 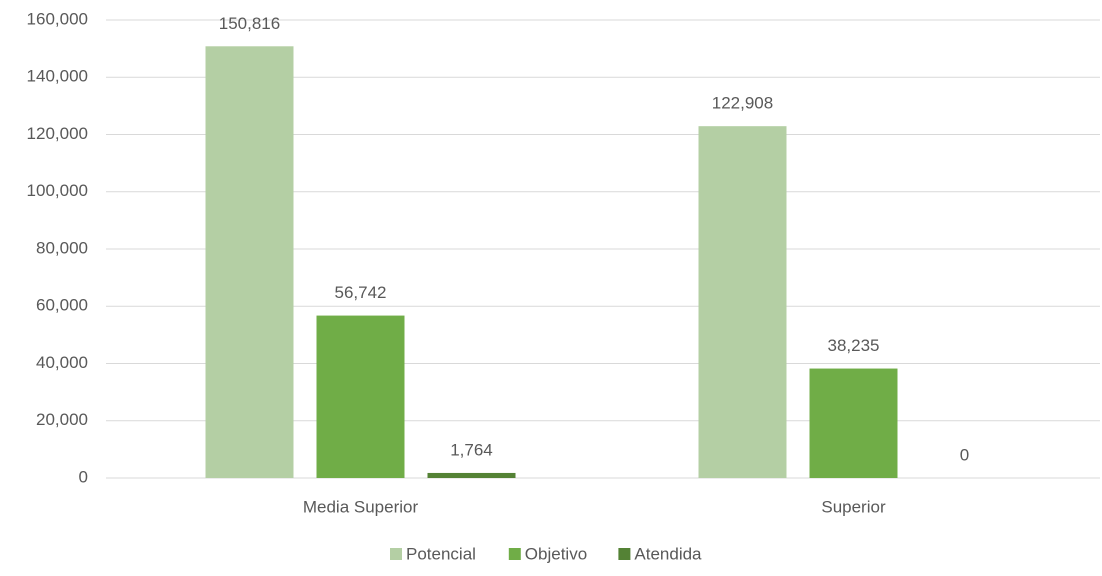 I want to click on y-tick-label: 0, so click(x=83, y=476).